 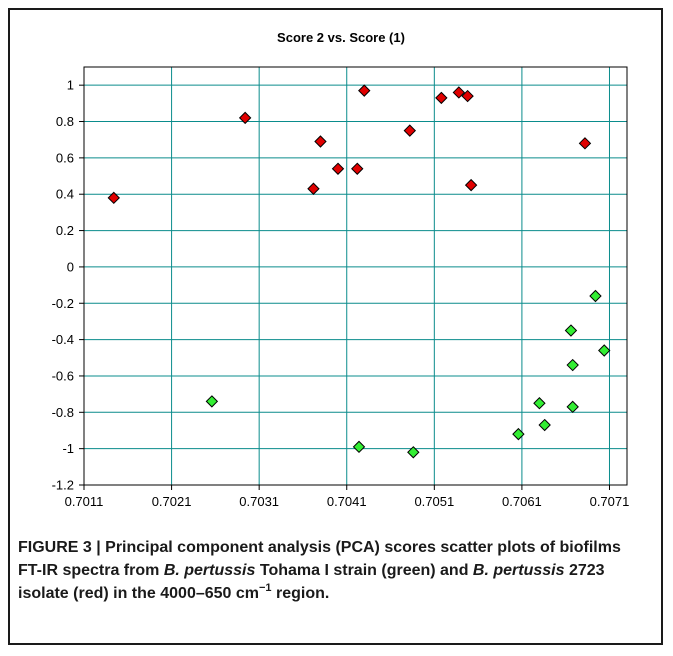 What do you see at coordinates (518, 570) in the screenshot?
I see `caption-italic-2: B. pertussis` at bounding box center [518, 570].